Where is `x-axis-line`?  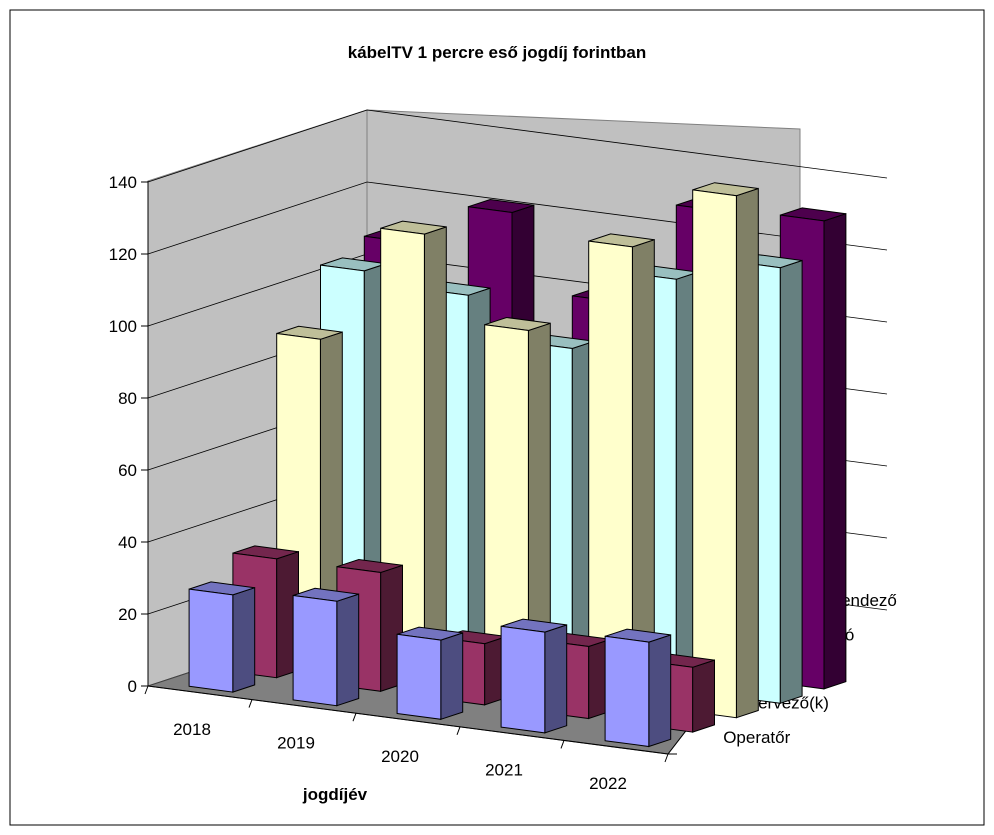 x-axis-line is located at coordinates (408, 720).